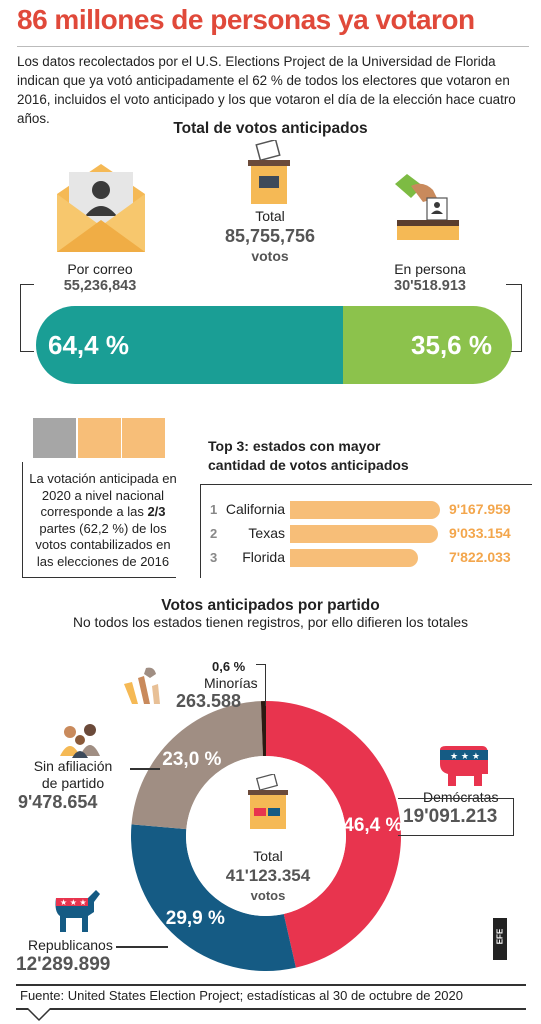 This screenshot has width=541, height=1024. Describe the element at coordinates (73, 766) in the screenshot. I see `independent-label-line1: Sin afiliación` at that location.